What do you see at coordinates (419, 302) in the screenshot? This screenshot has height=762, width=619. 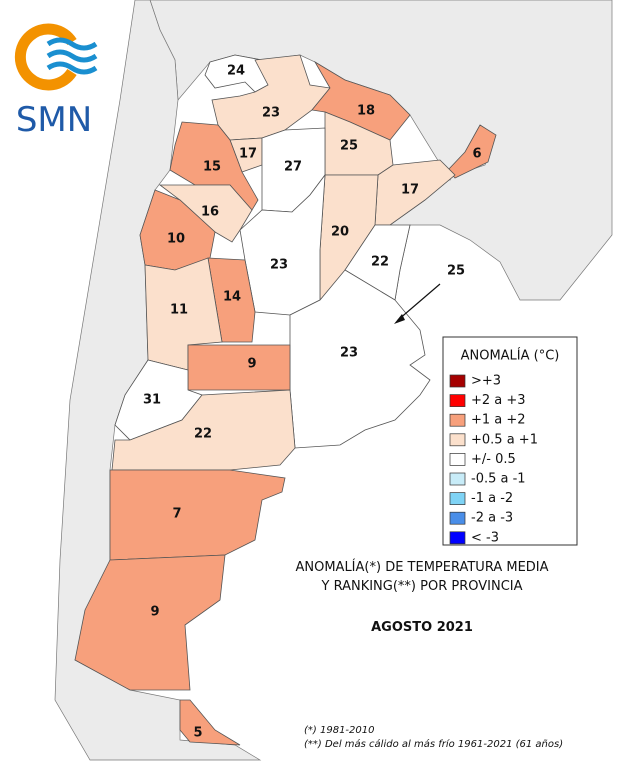 I see `caba-arrow` at bounding box center [419, 302].